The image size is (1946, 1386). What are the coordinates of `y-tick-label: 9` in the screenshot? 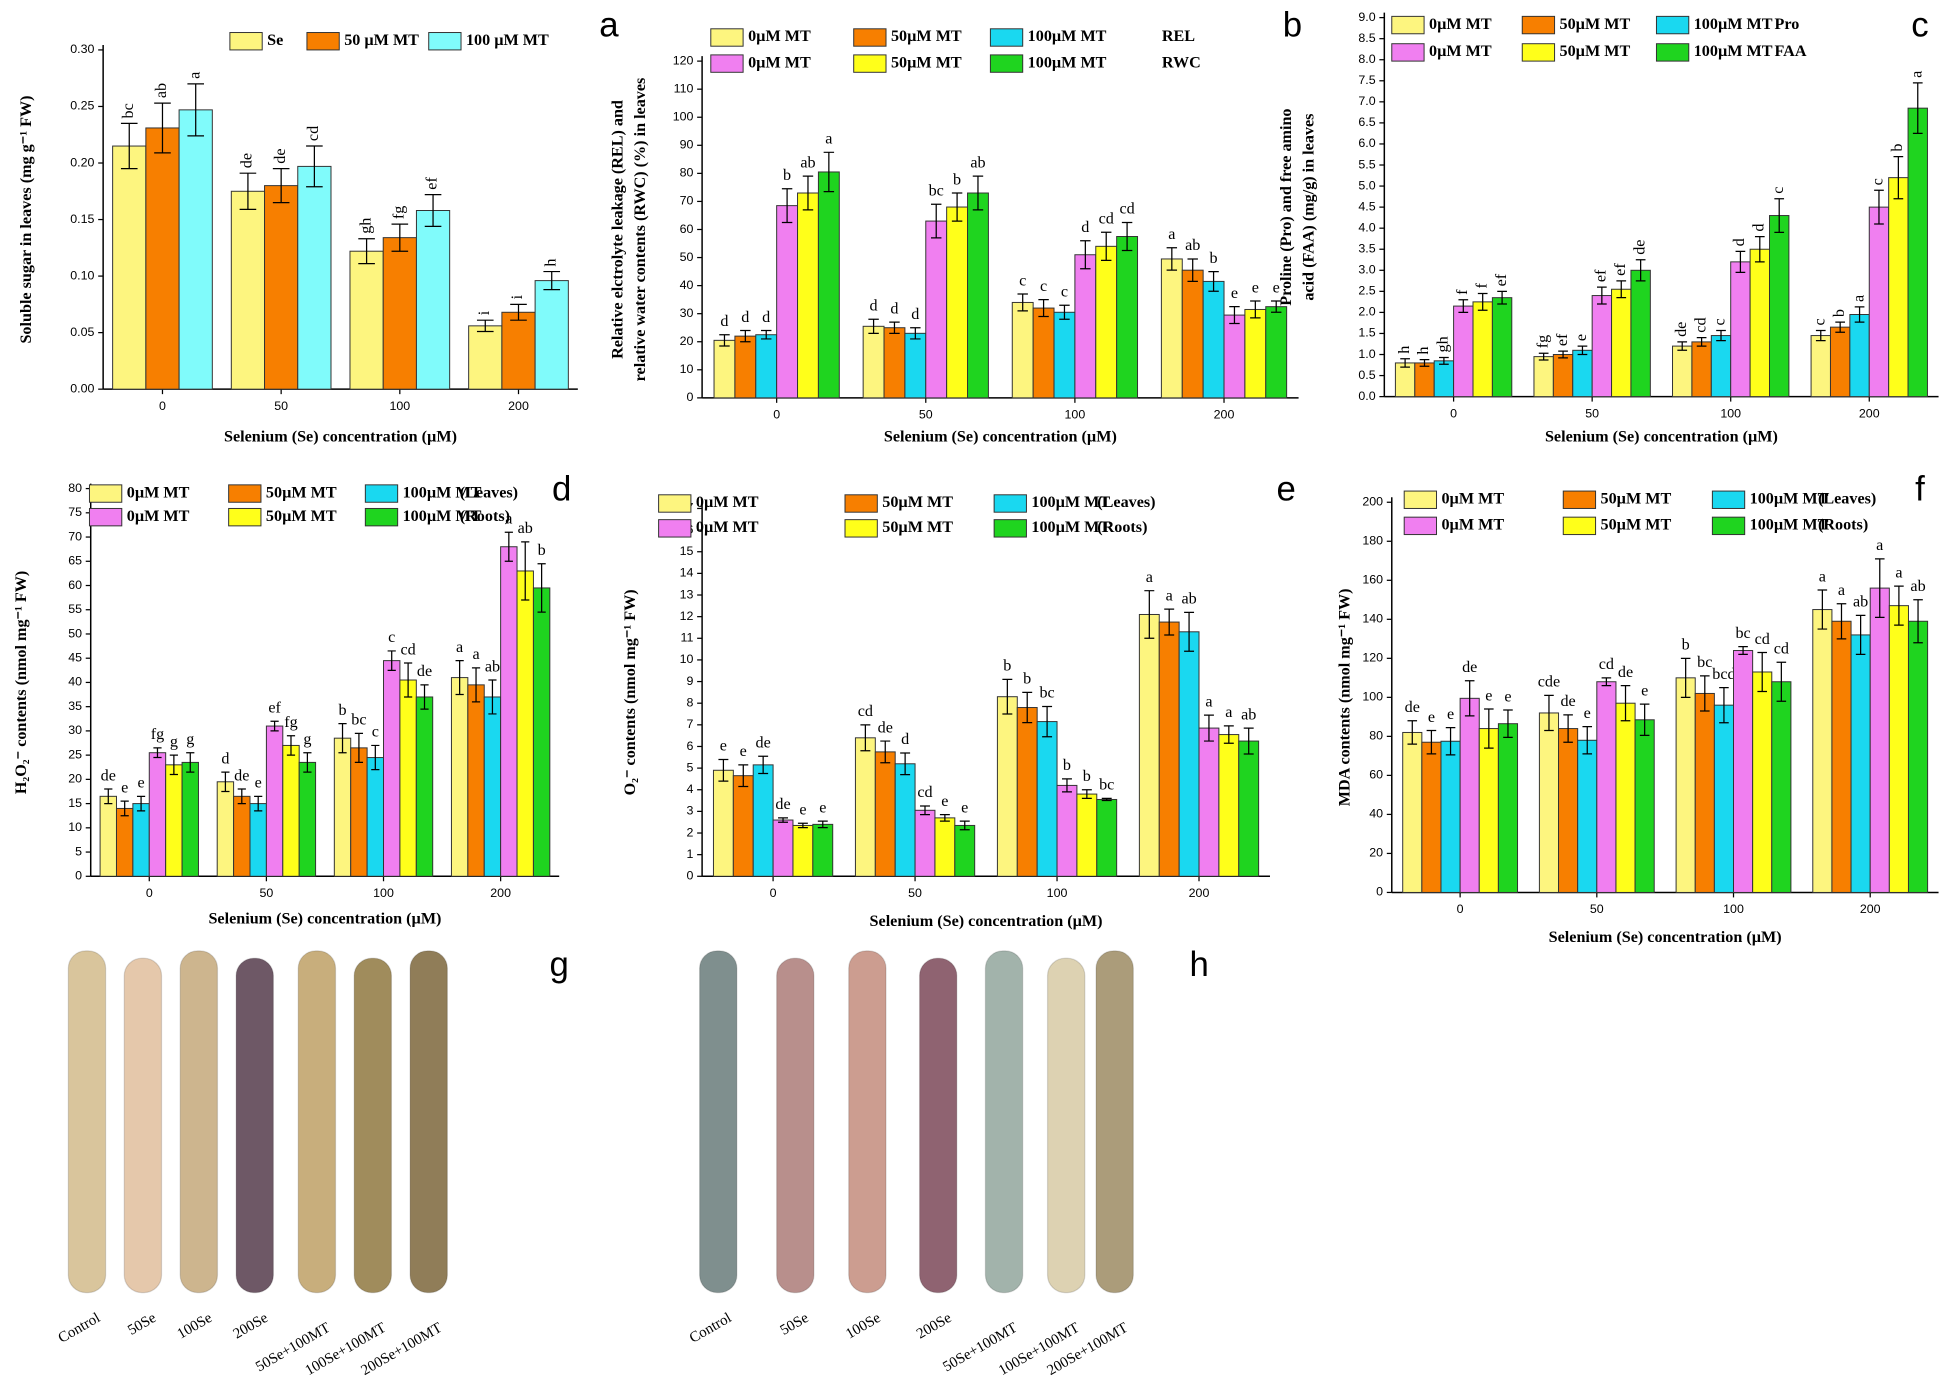 It's located at (689, 681).